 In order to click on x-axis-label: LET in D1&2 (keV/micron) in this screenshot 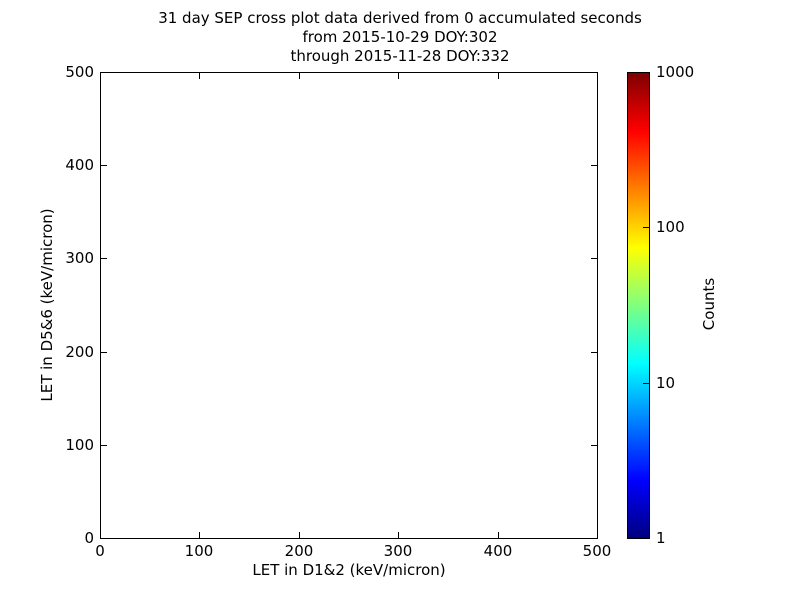, I will do `click(349, 570)`.